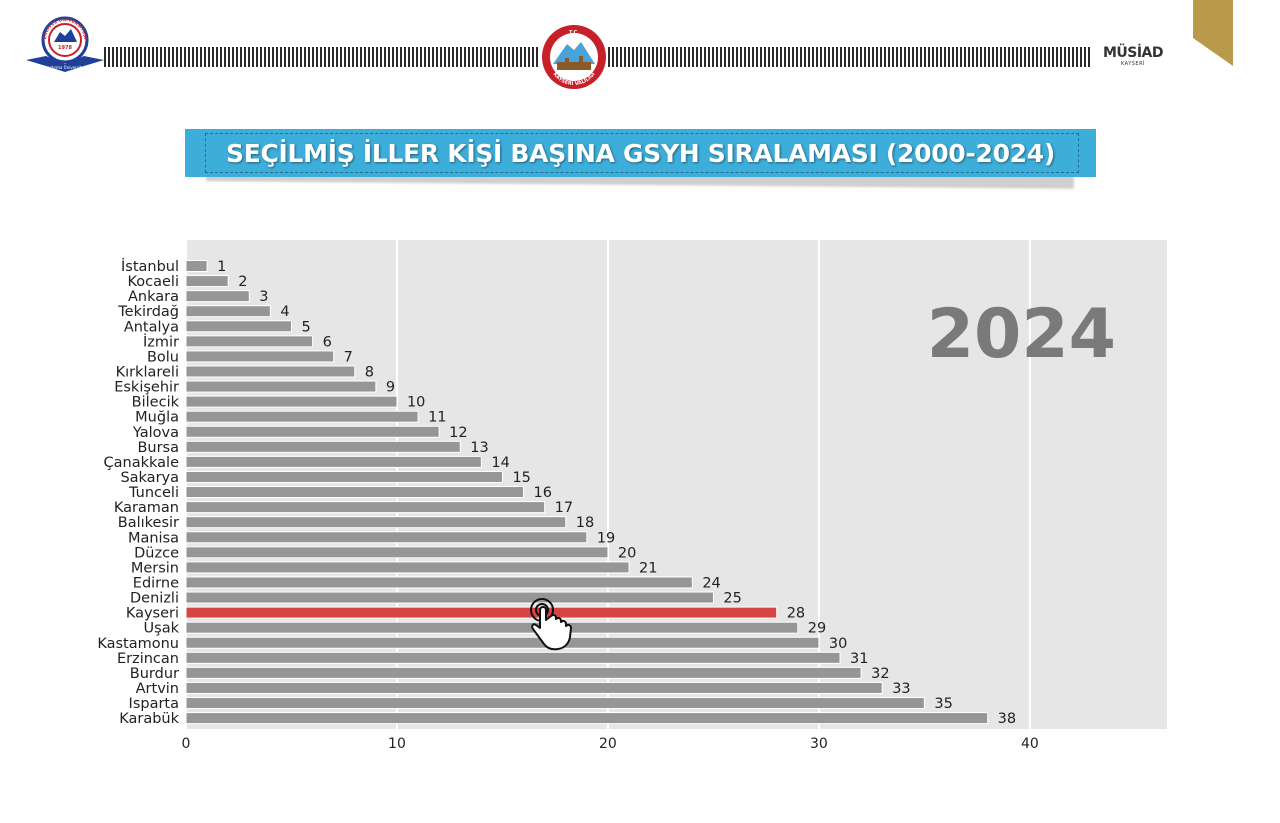 Image resolution: width=1280 pixels, height=823 pixels. I want to click on x-tick-label: 0, so click(186, 744).